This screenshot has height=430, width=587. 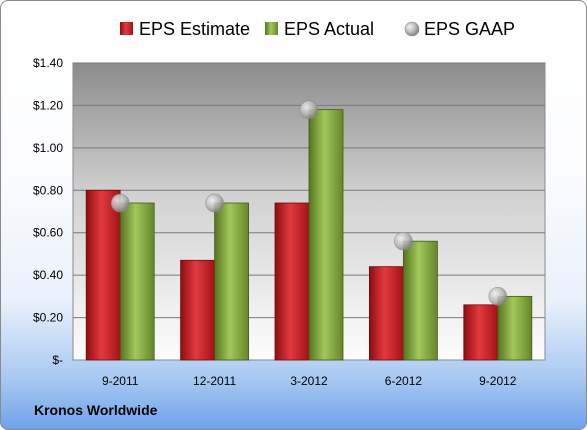 What do you see at coordinates (48, 318) in the screenshot?
I see `y-tick-label: $0.20` at bounding box center [48, 318].